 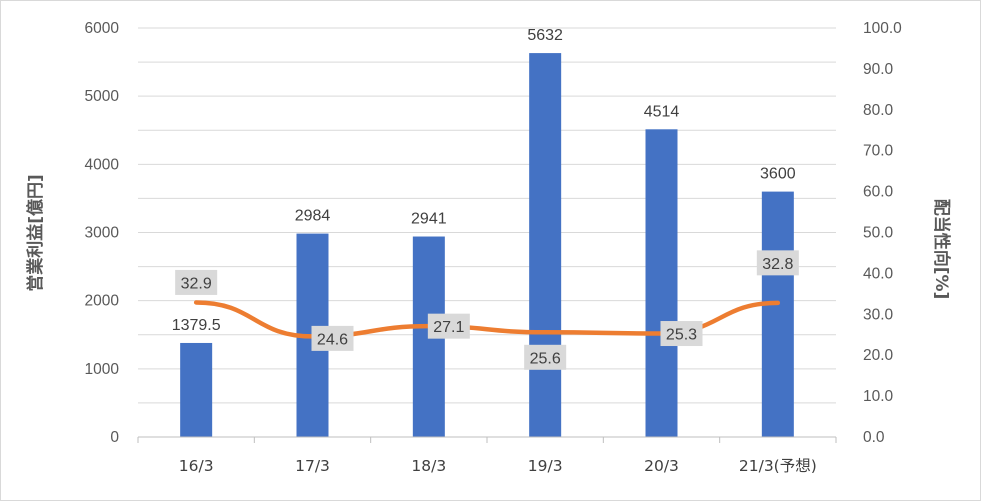 What do you see at coordinates (545, 358) in the screenshot?
I see `line-value-label: 25.6` at bounding box center [545, 358].